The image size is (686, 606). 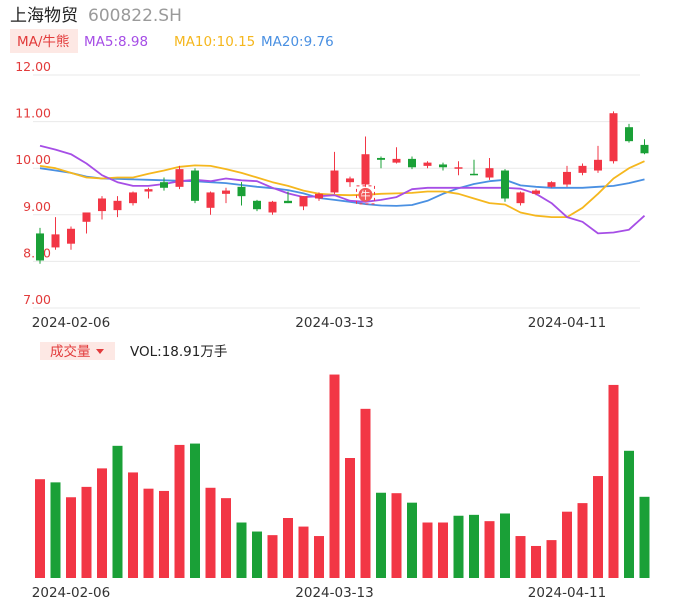 I want to click on volume-x-tick-label: 2024-02-06, so click(x=71, y=593).